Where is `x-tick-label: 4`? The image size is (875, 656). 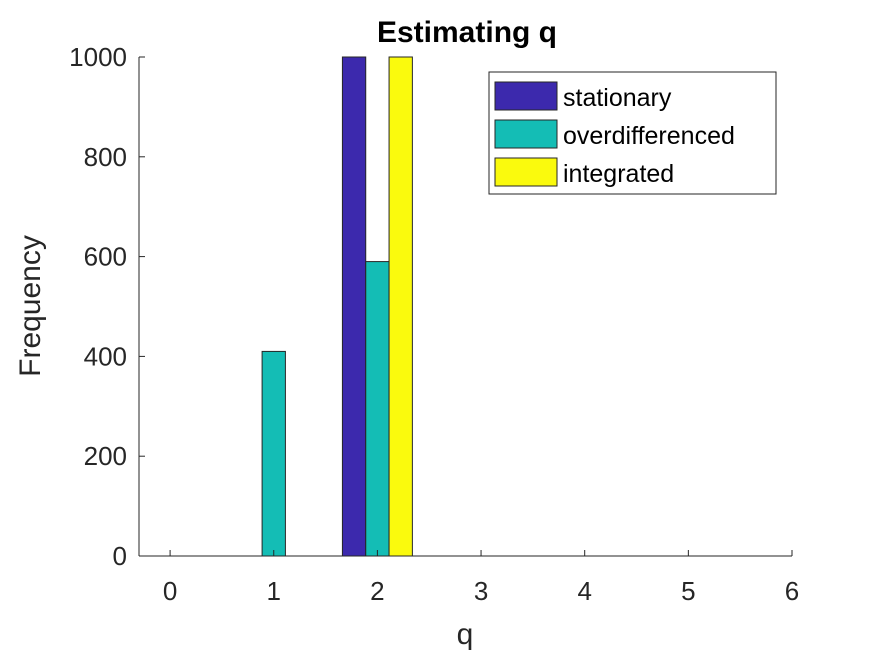
x-tick-label: 4 is located at coordinates (584, 591).